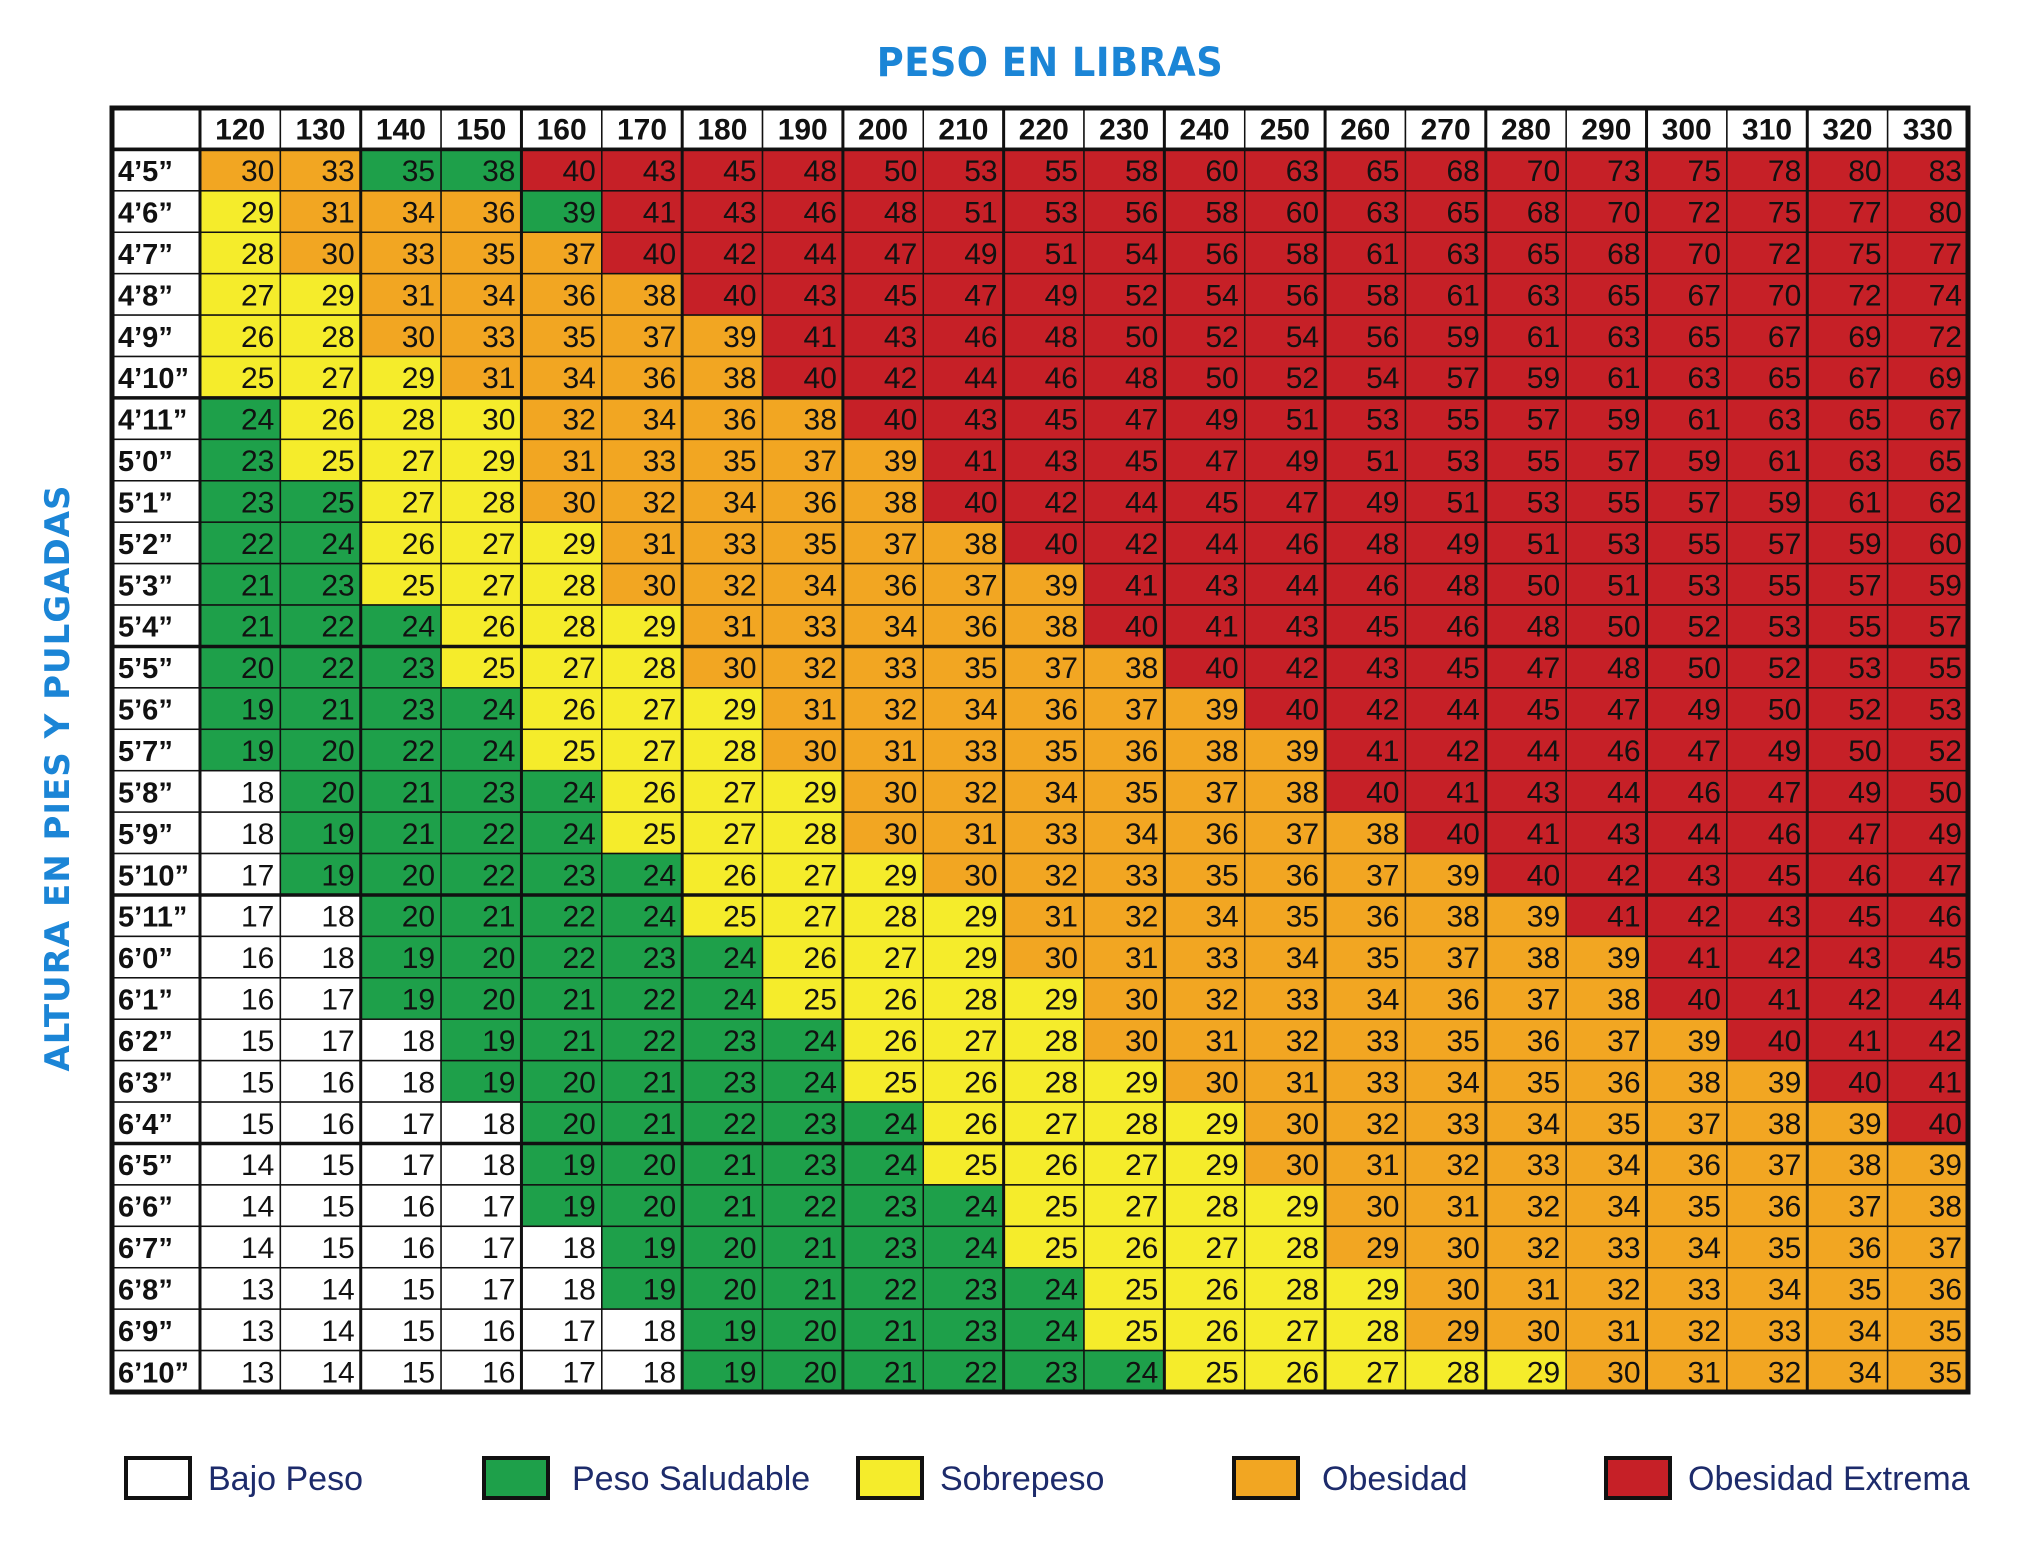 The width and height of the screenshot is (2024, 1556). I want to click on column-header-cell, so click(1847, 129).